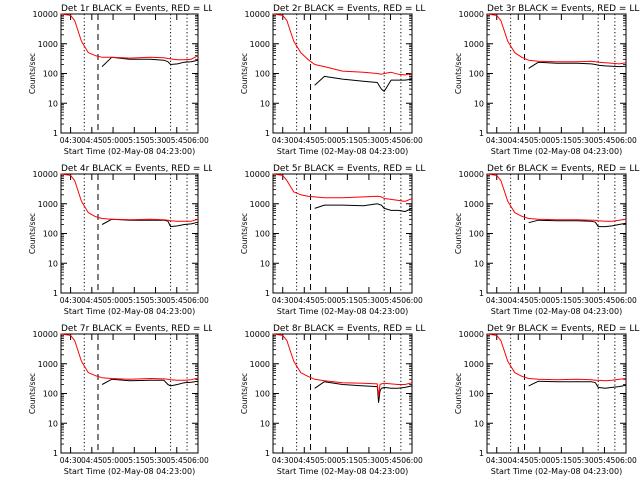  What do you see at coordinates (136, 329) in the screenshot?
I see `chart-title: Det 7r BLACK = Events, RED = LLD` at bounding box center [136, 329].